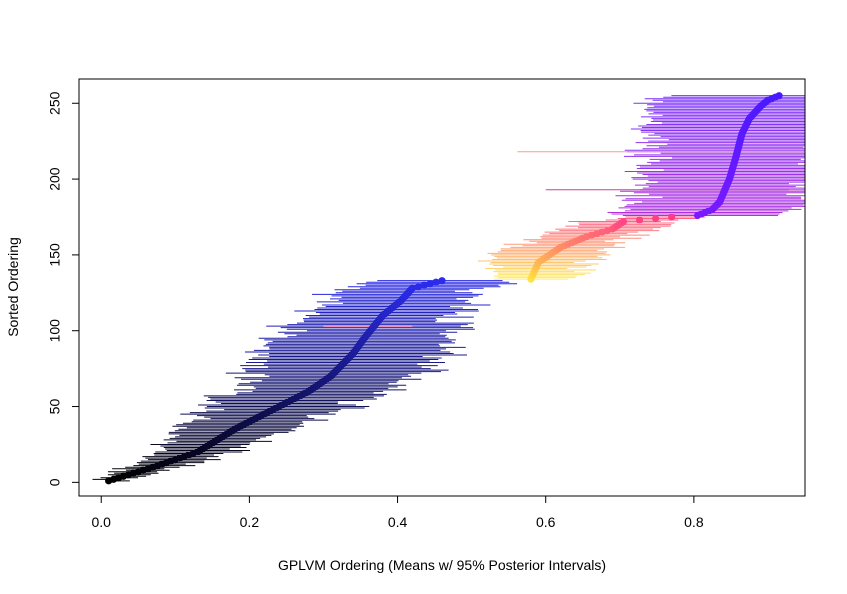 Image resolution: width=847 pixels, height=594 pixels. Describe the element at coordinates (55, 103) in the screenshot. I see `y-tick-label: 250` at that location.